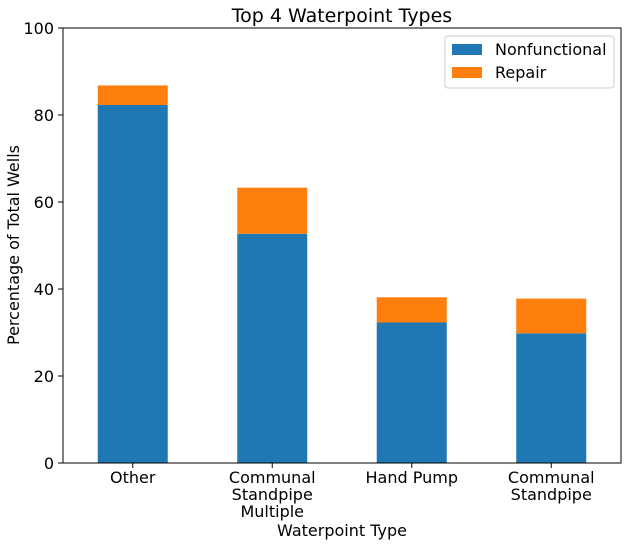  I want to click on x-tick-label: Hand Pump, so click(412, 477).